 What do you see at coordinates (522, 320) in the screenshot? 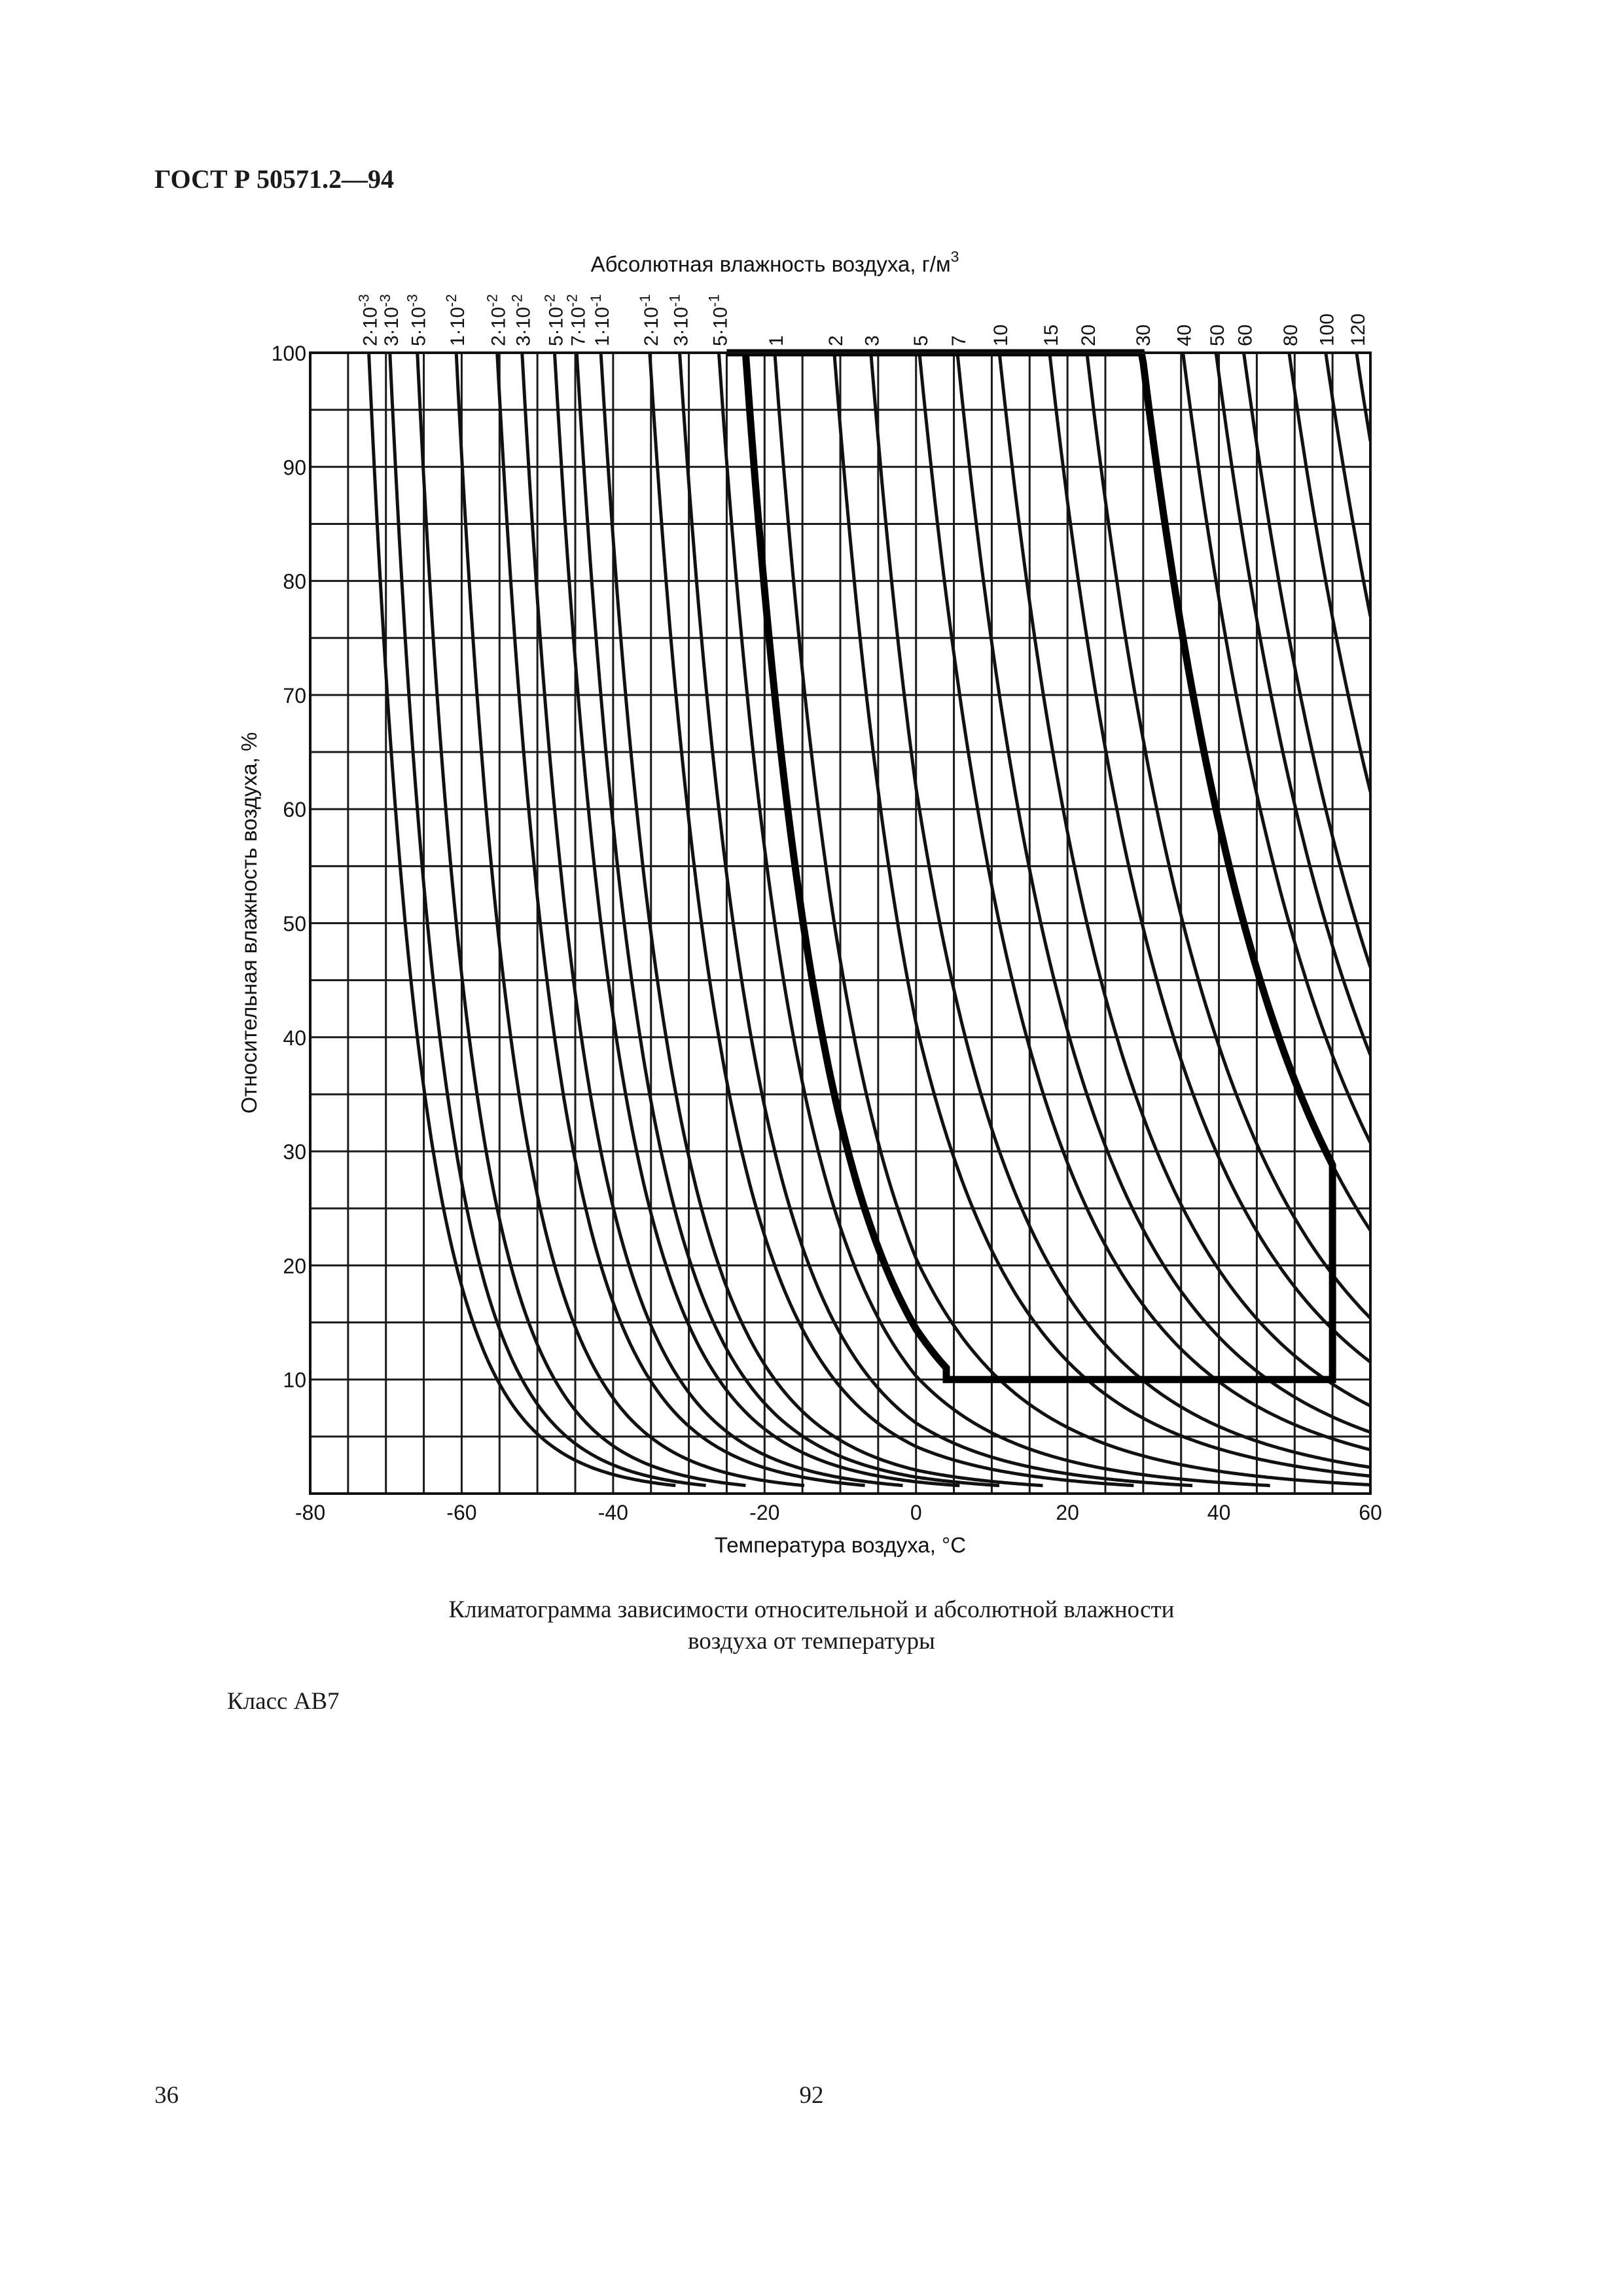
I see `isoline-label: 3·10-2` at bounding box center [522, 320].